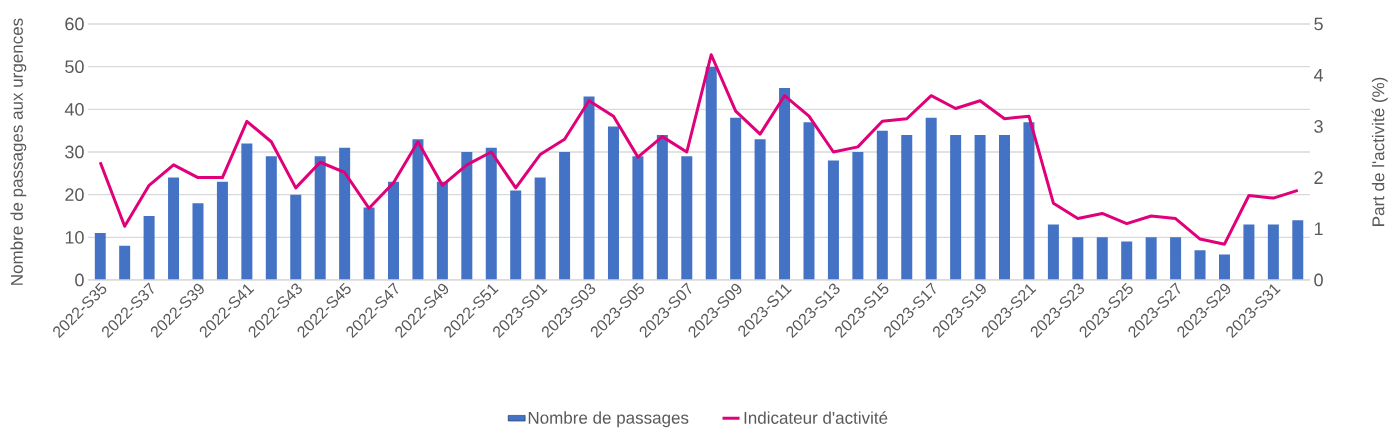  What do you see at coordinates (1318, 126) in the screenshot?
I see `y2-tick-label: 3` at bounding box center [1318, 126].